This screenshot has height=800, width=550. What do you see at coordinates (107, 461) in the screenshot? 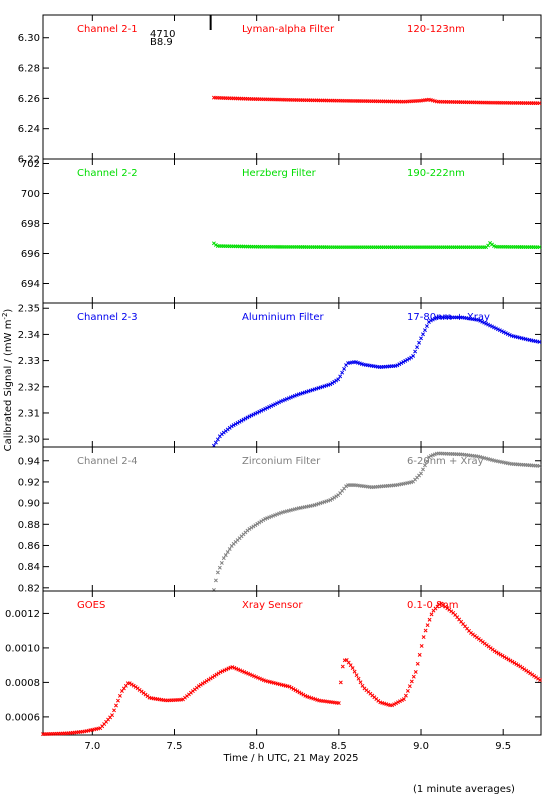
I see `panel-channel-label: Channel 2-4` at bounding box center [107, 461].